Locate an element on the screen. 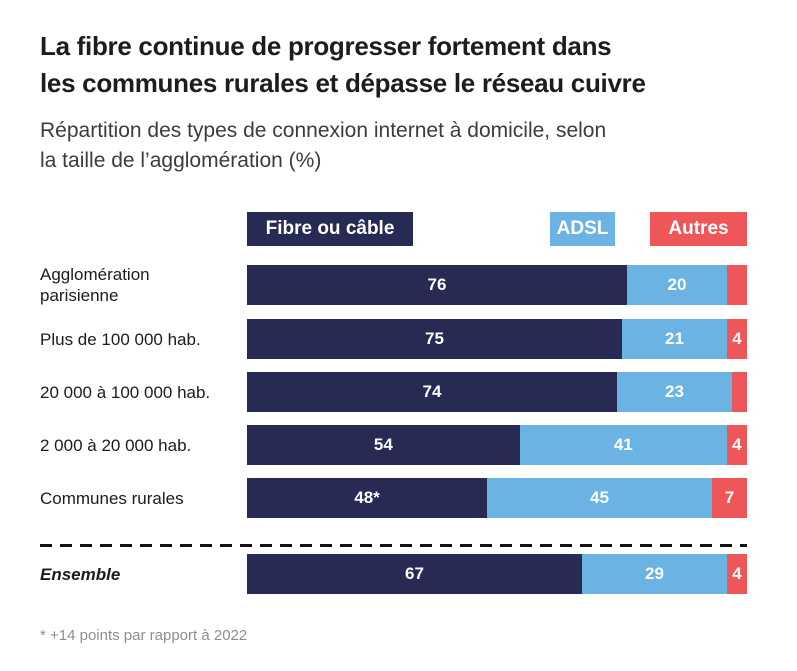  dashed-separator is located at coordinates (393, 545).